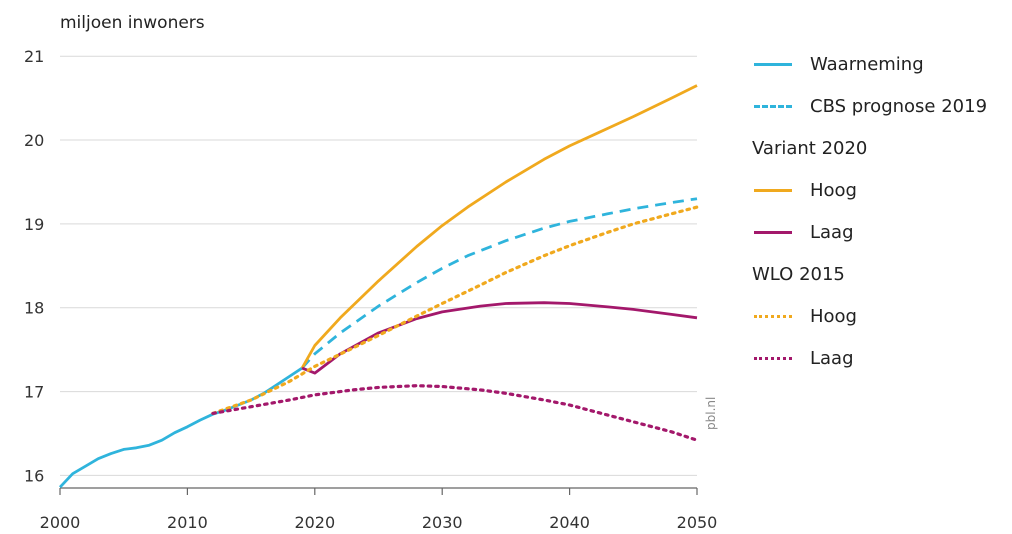 This screenshot has height=534, width=1012. Describe the element at coordinates (899, 106) in the screenshot. I see `legend-label: CBS prognose 2019` at that location.